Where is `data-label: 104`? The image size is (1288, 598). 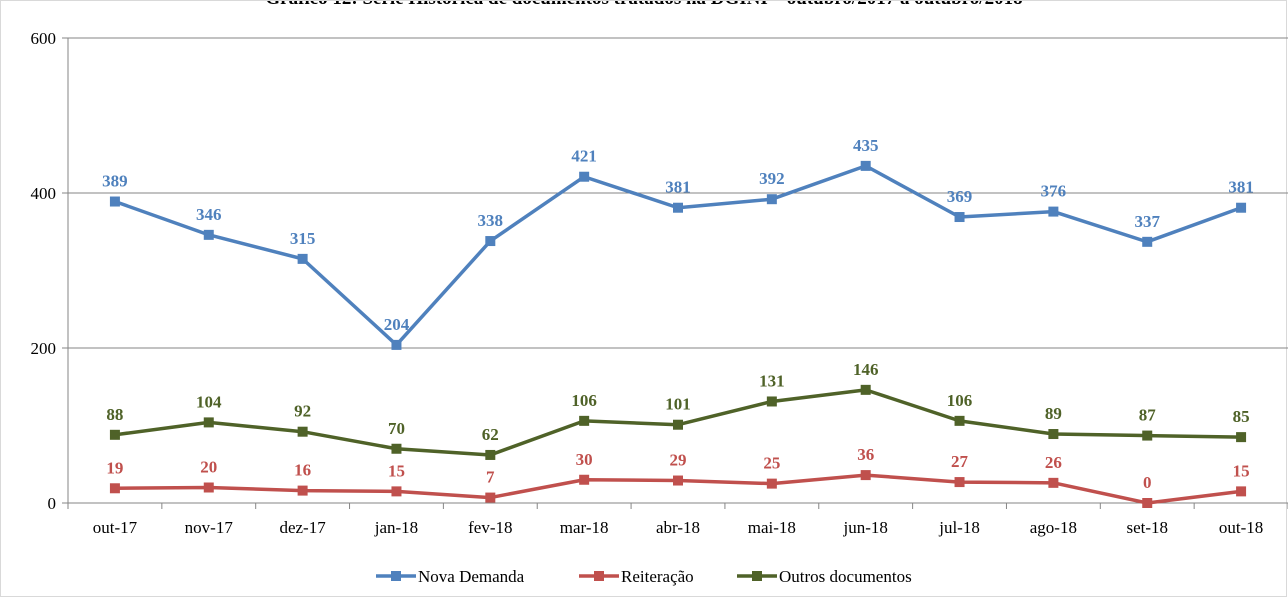
data-label: 104 is located at coordinates (209, 401).